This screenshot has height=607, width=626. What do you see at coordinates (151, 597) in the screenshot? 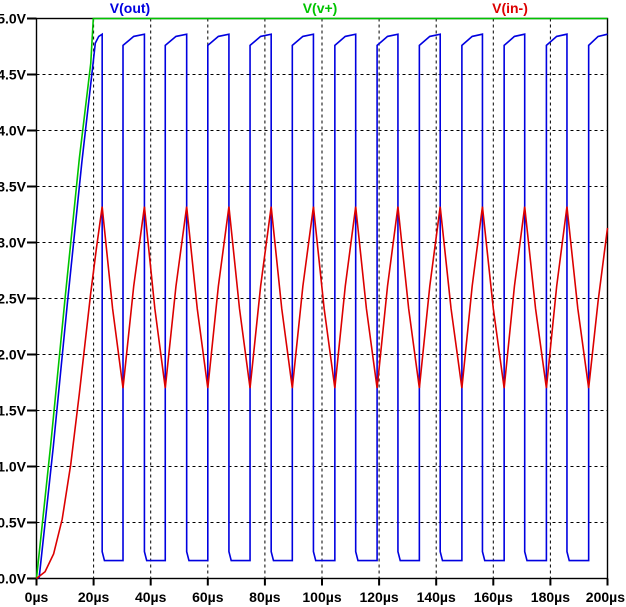
I see `x-tick-label: 40µs` at bounding box center [151, 597].